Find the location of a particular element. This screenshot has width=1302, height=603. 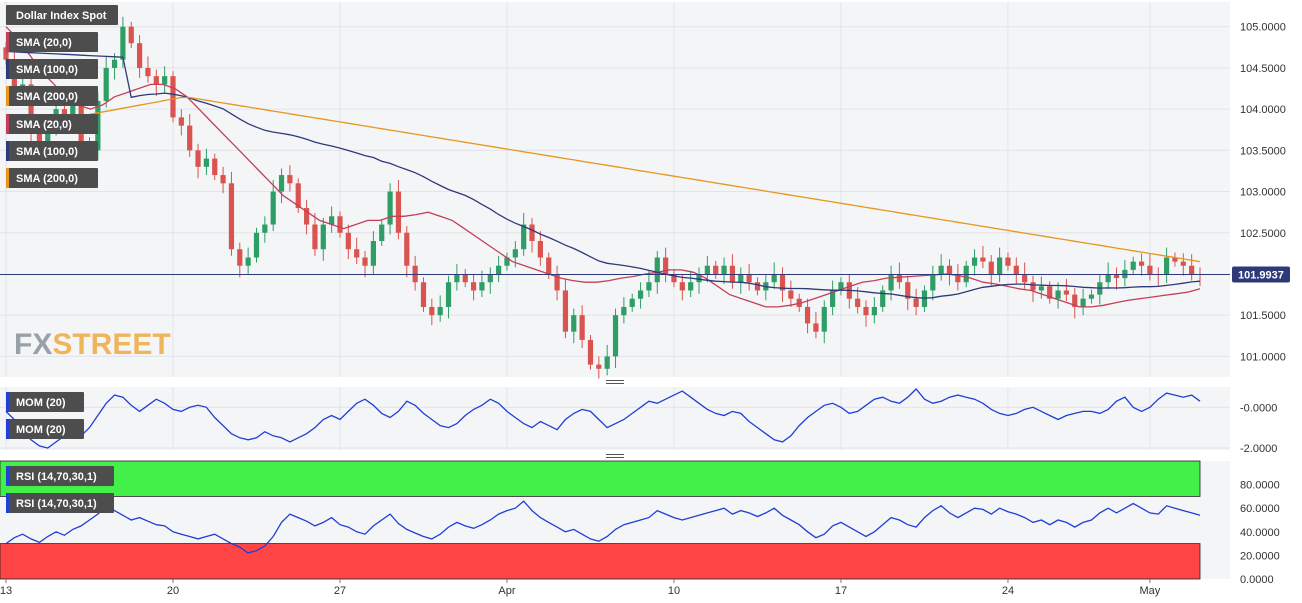

legend-sma-200-0-: SMA (200,0) is located at coordinates (52, 178).